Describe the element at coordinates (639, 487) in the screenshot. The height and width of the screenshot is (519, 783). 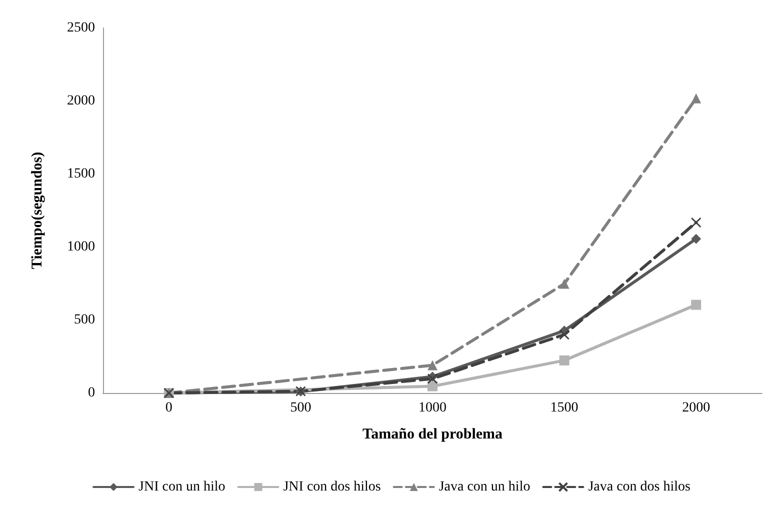
I see `legend-label: Java con dos hilos` at that location.